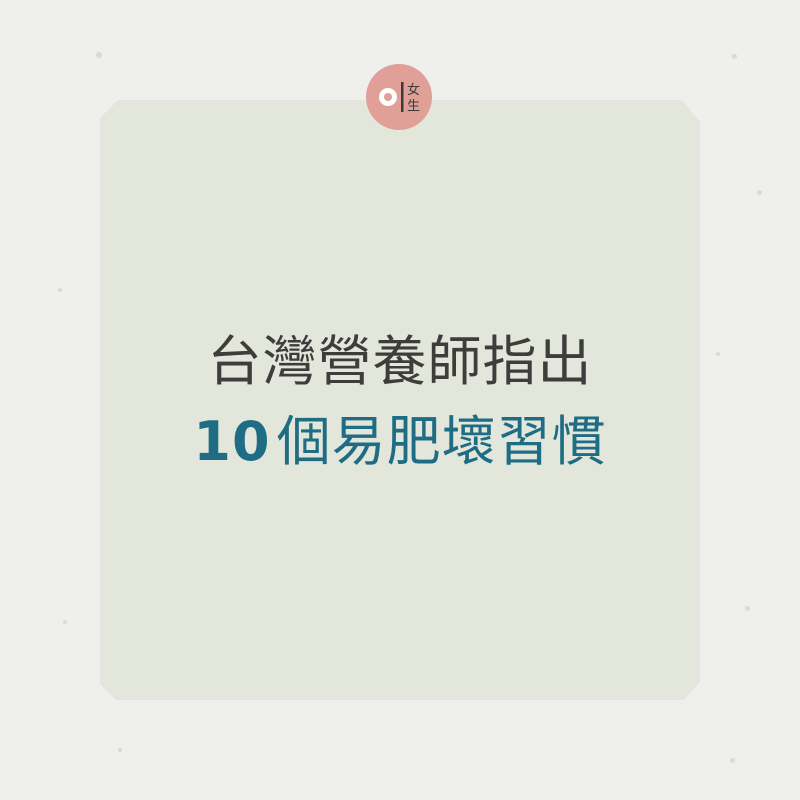 Image resolution: width=800 pixels, height=800 pixels. What do you see at coordinates (414, 106) in the screenshot?
I see `logo-char-life: 生` at bounding box center [414, 106].